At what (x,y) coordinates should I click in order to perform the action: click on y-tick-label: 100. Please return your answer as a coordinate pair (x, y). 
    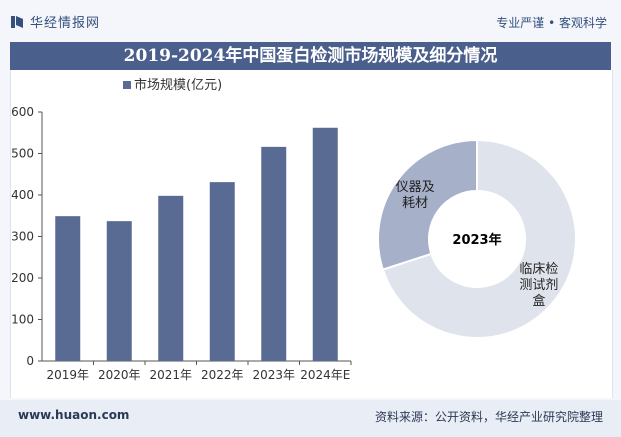
    Looking at the image, I should click on (22, 320).